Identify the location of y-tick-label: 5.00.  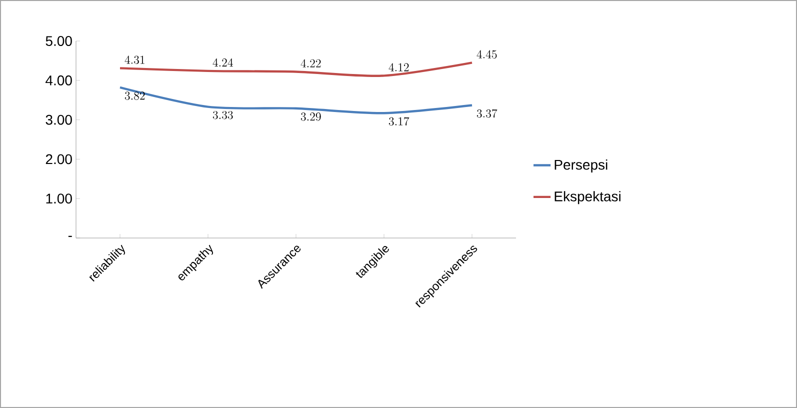
(59, 41).